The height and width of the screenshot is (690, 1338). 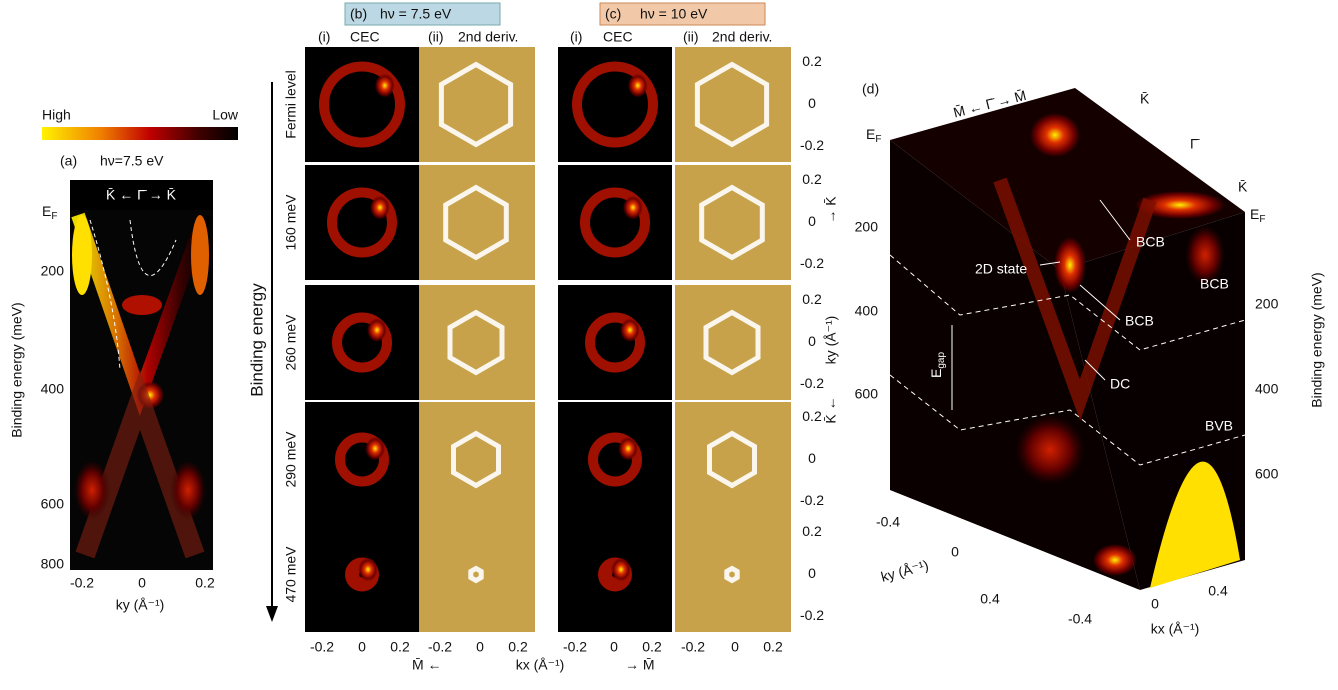 I want to click on row-label: Fermi level, so click(x=291, y=104).